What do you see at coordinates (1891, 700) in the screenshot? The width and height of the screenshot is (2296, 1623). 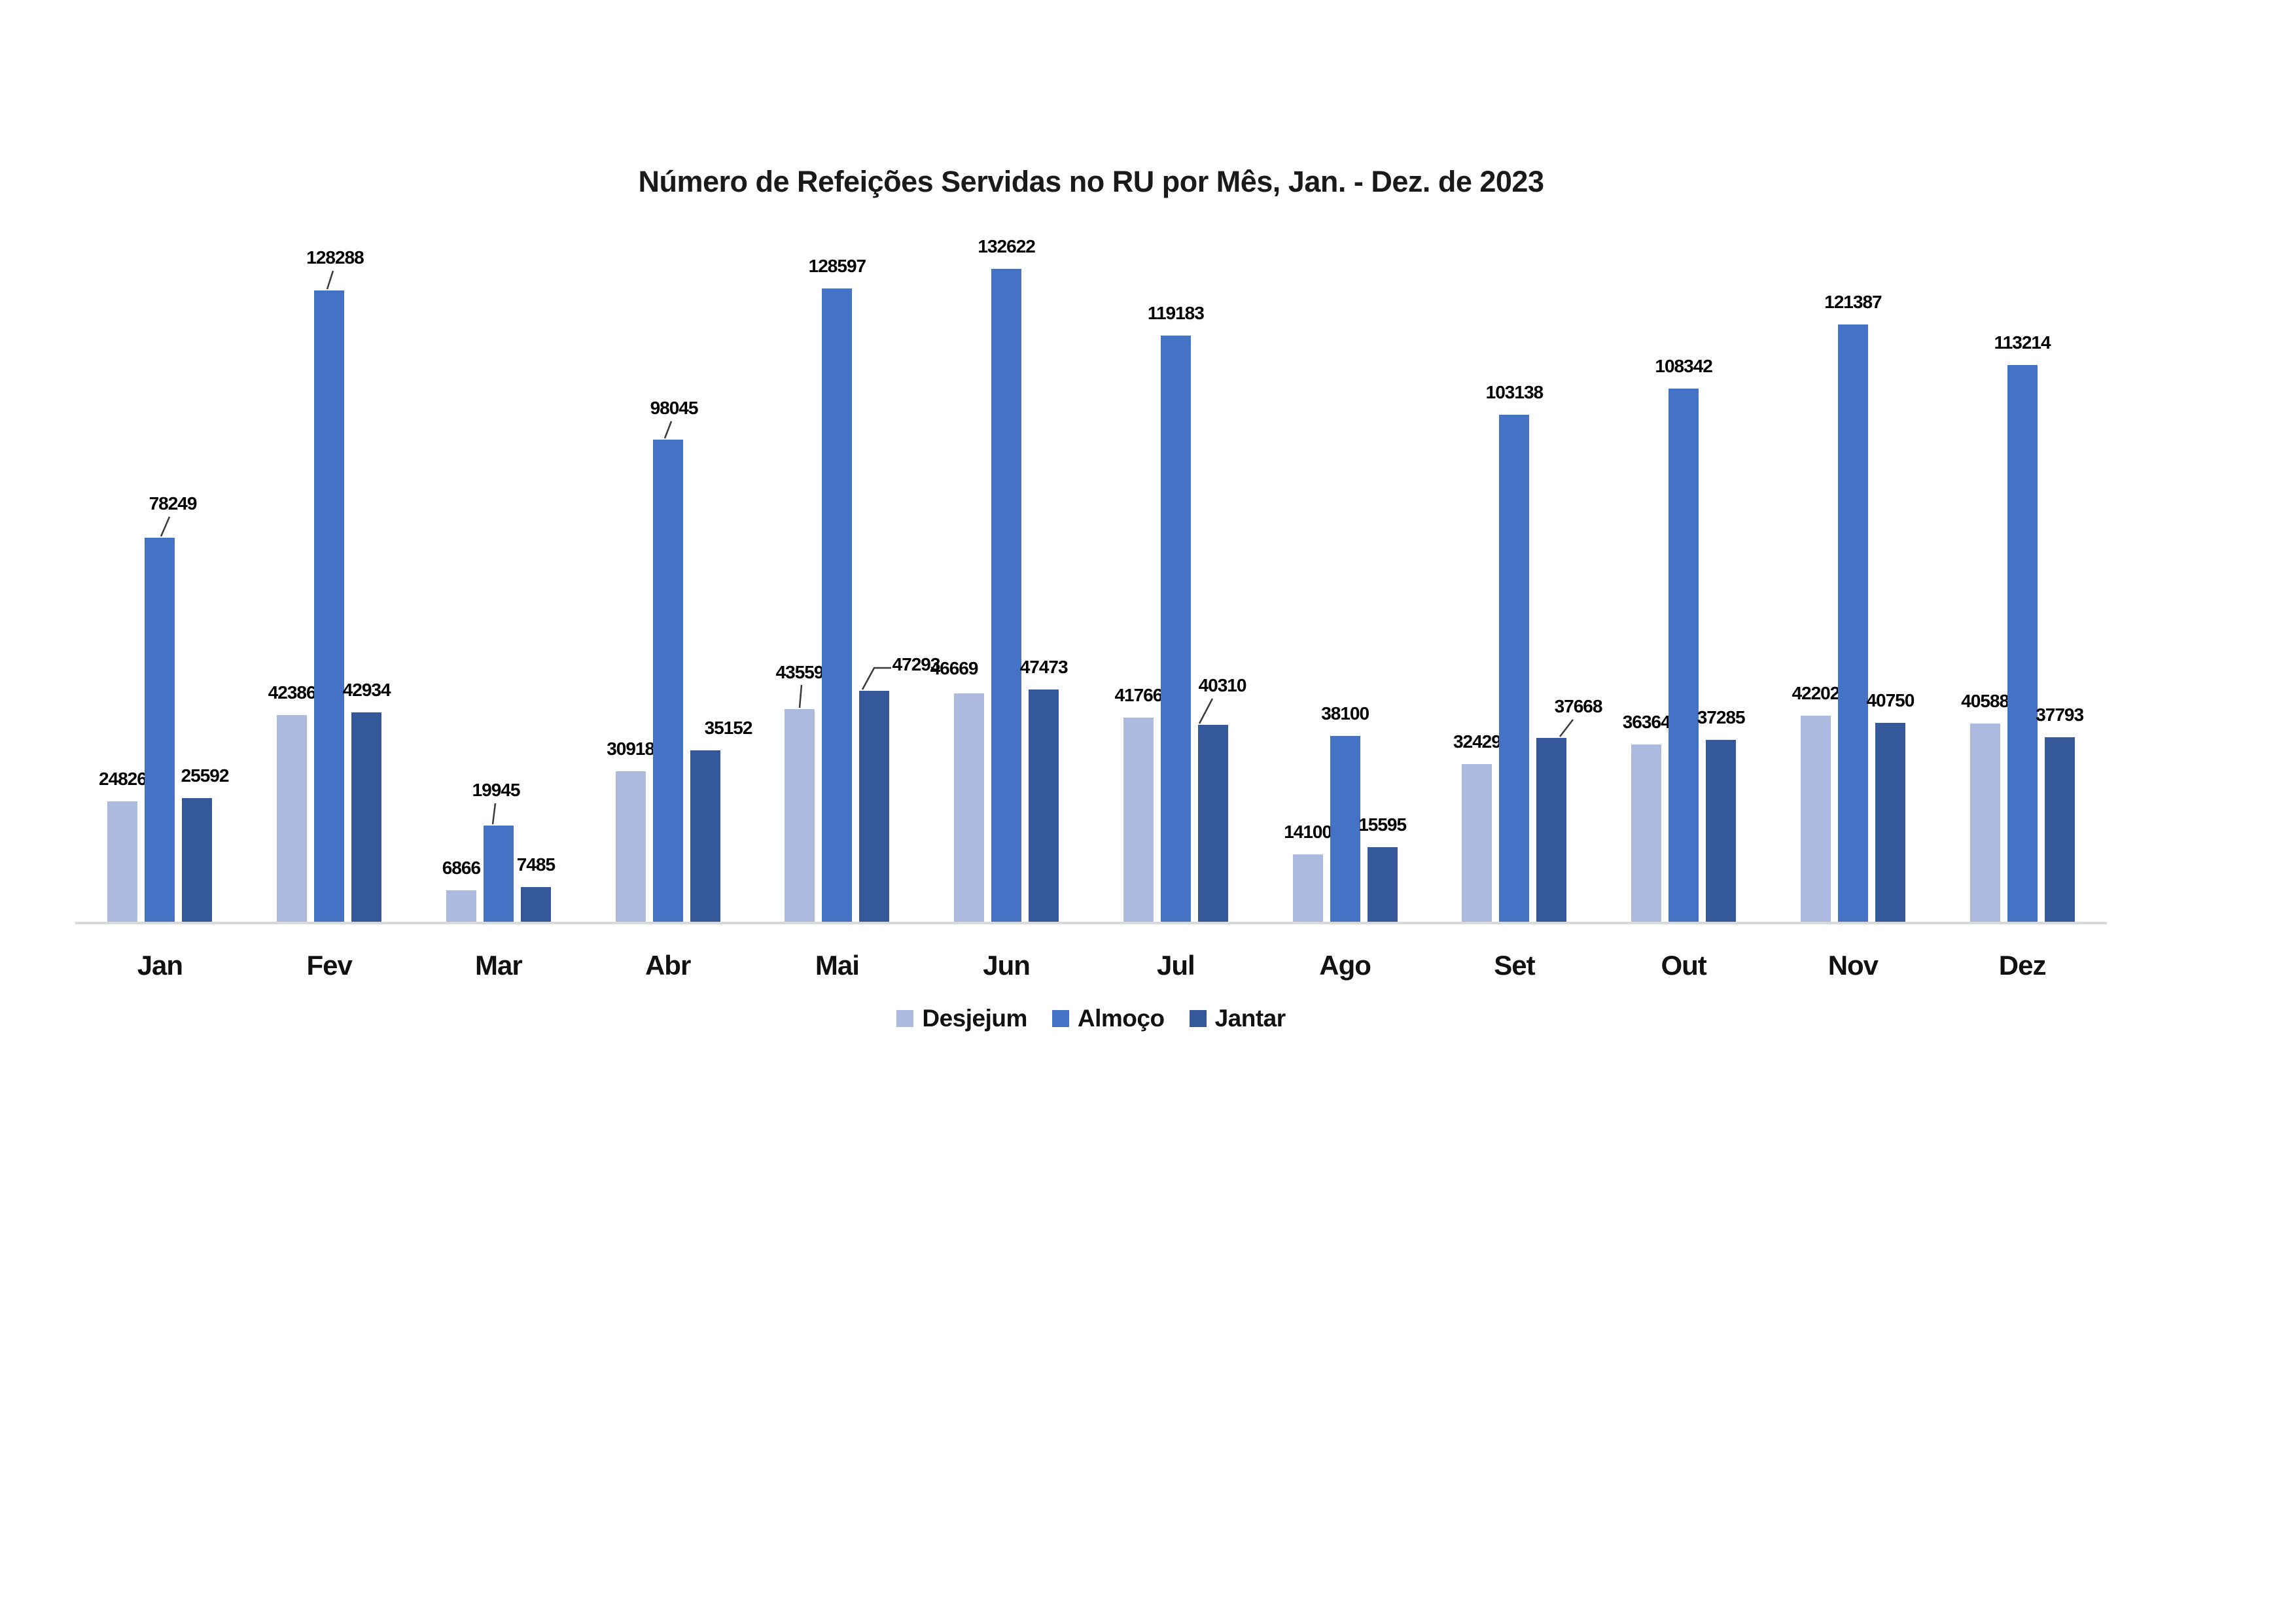 I see `value-label-jantar-nov: 40750` at bounding box center [1891, 700].